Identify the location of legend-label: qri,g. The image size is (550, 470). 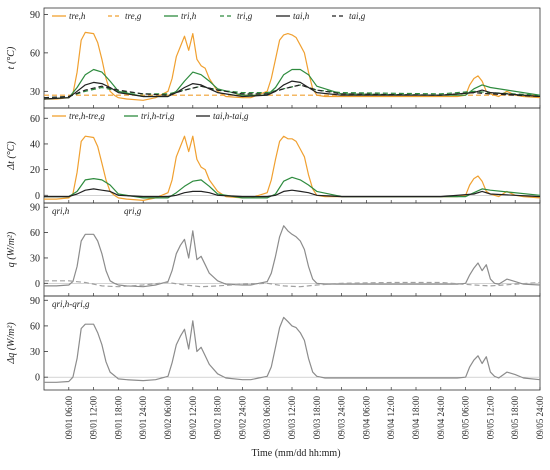
(133, 211).